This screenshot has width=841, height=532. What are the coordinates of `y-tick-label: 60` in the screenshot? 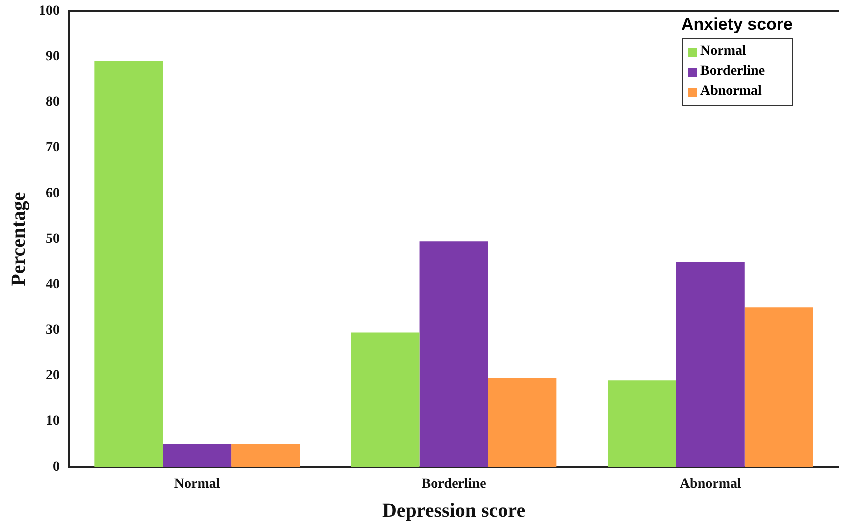 It's located at (53, 194).